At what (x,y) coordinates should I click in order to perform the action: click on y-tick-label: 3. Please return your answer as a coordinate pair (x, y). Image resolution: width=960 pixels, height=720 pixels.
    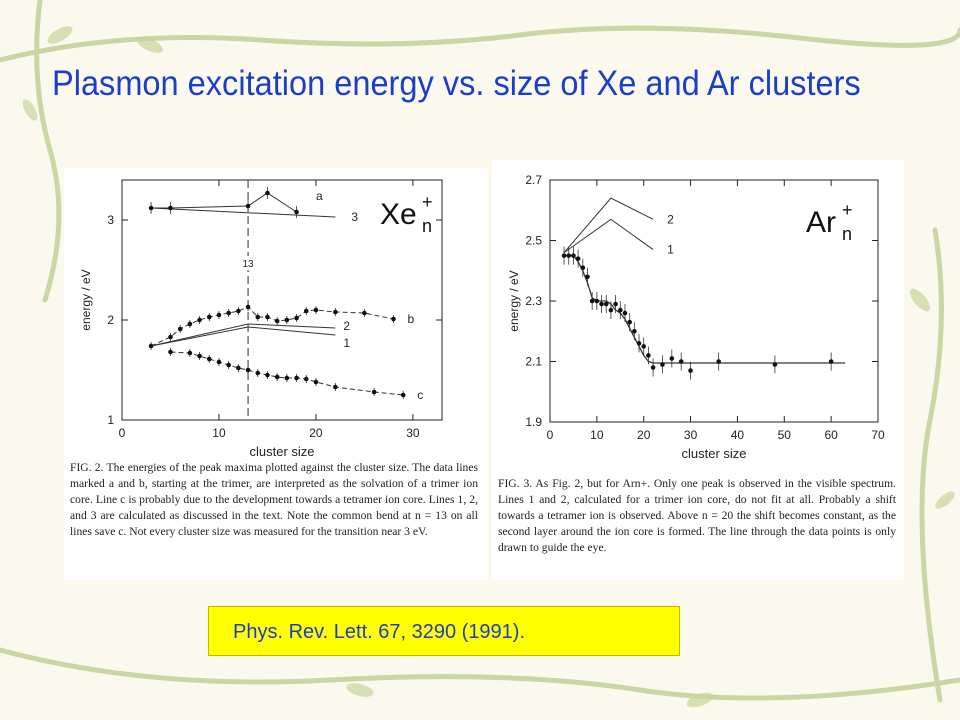
    Looking at the image, I should click on (110, 220).